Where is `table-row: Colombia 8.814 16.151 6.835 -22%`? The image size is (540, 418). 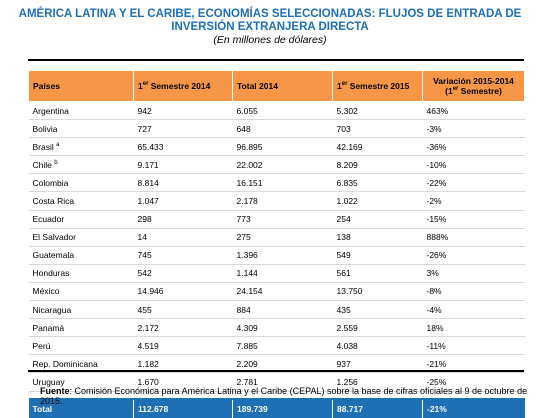 table-row: Colombia 8.814 16.151 6.835 -22% is located at coordinates (276, 183).